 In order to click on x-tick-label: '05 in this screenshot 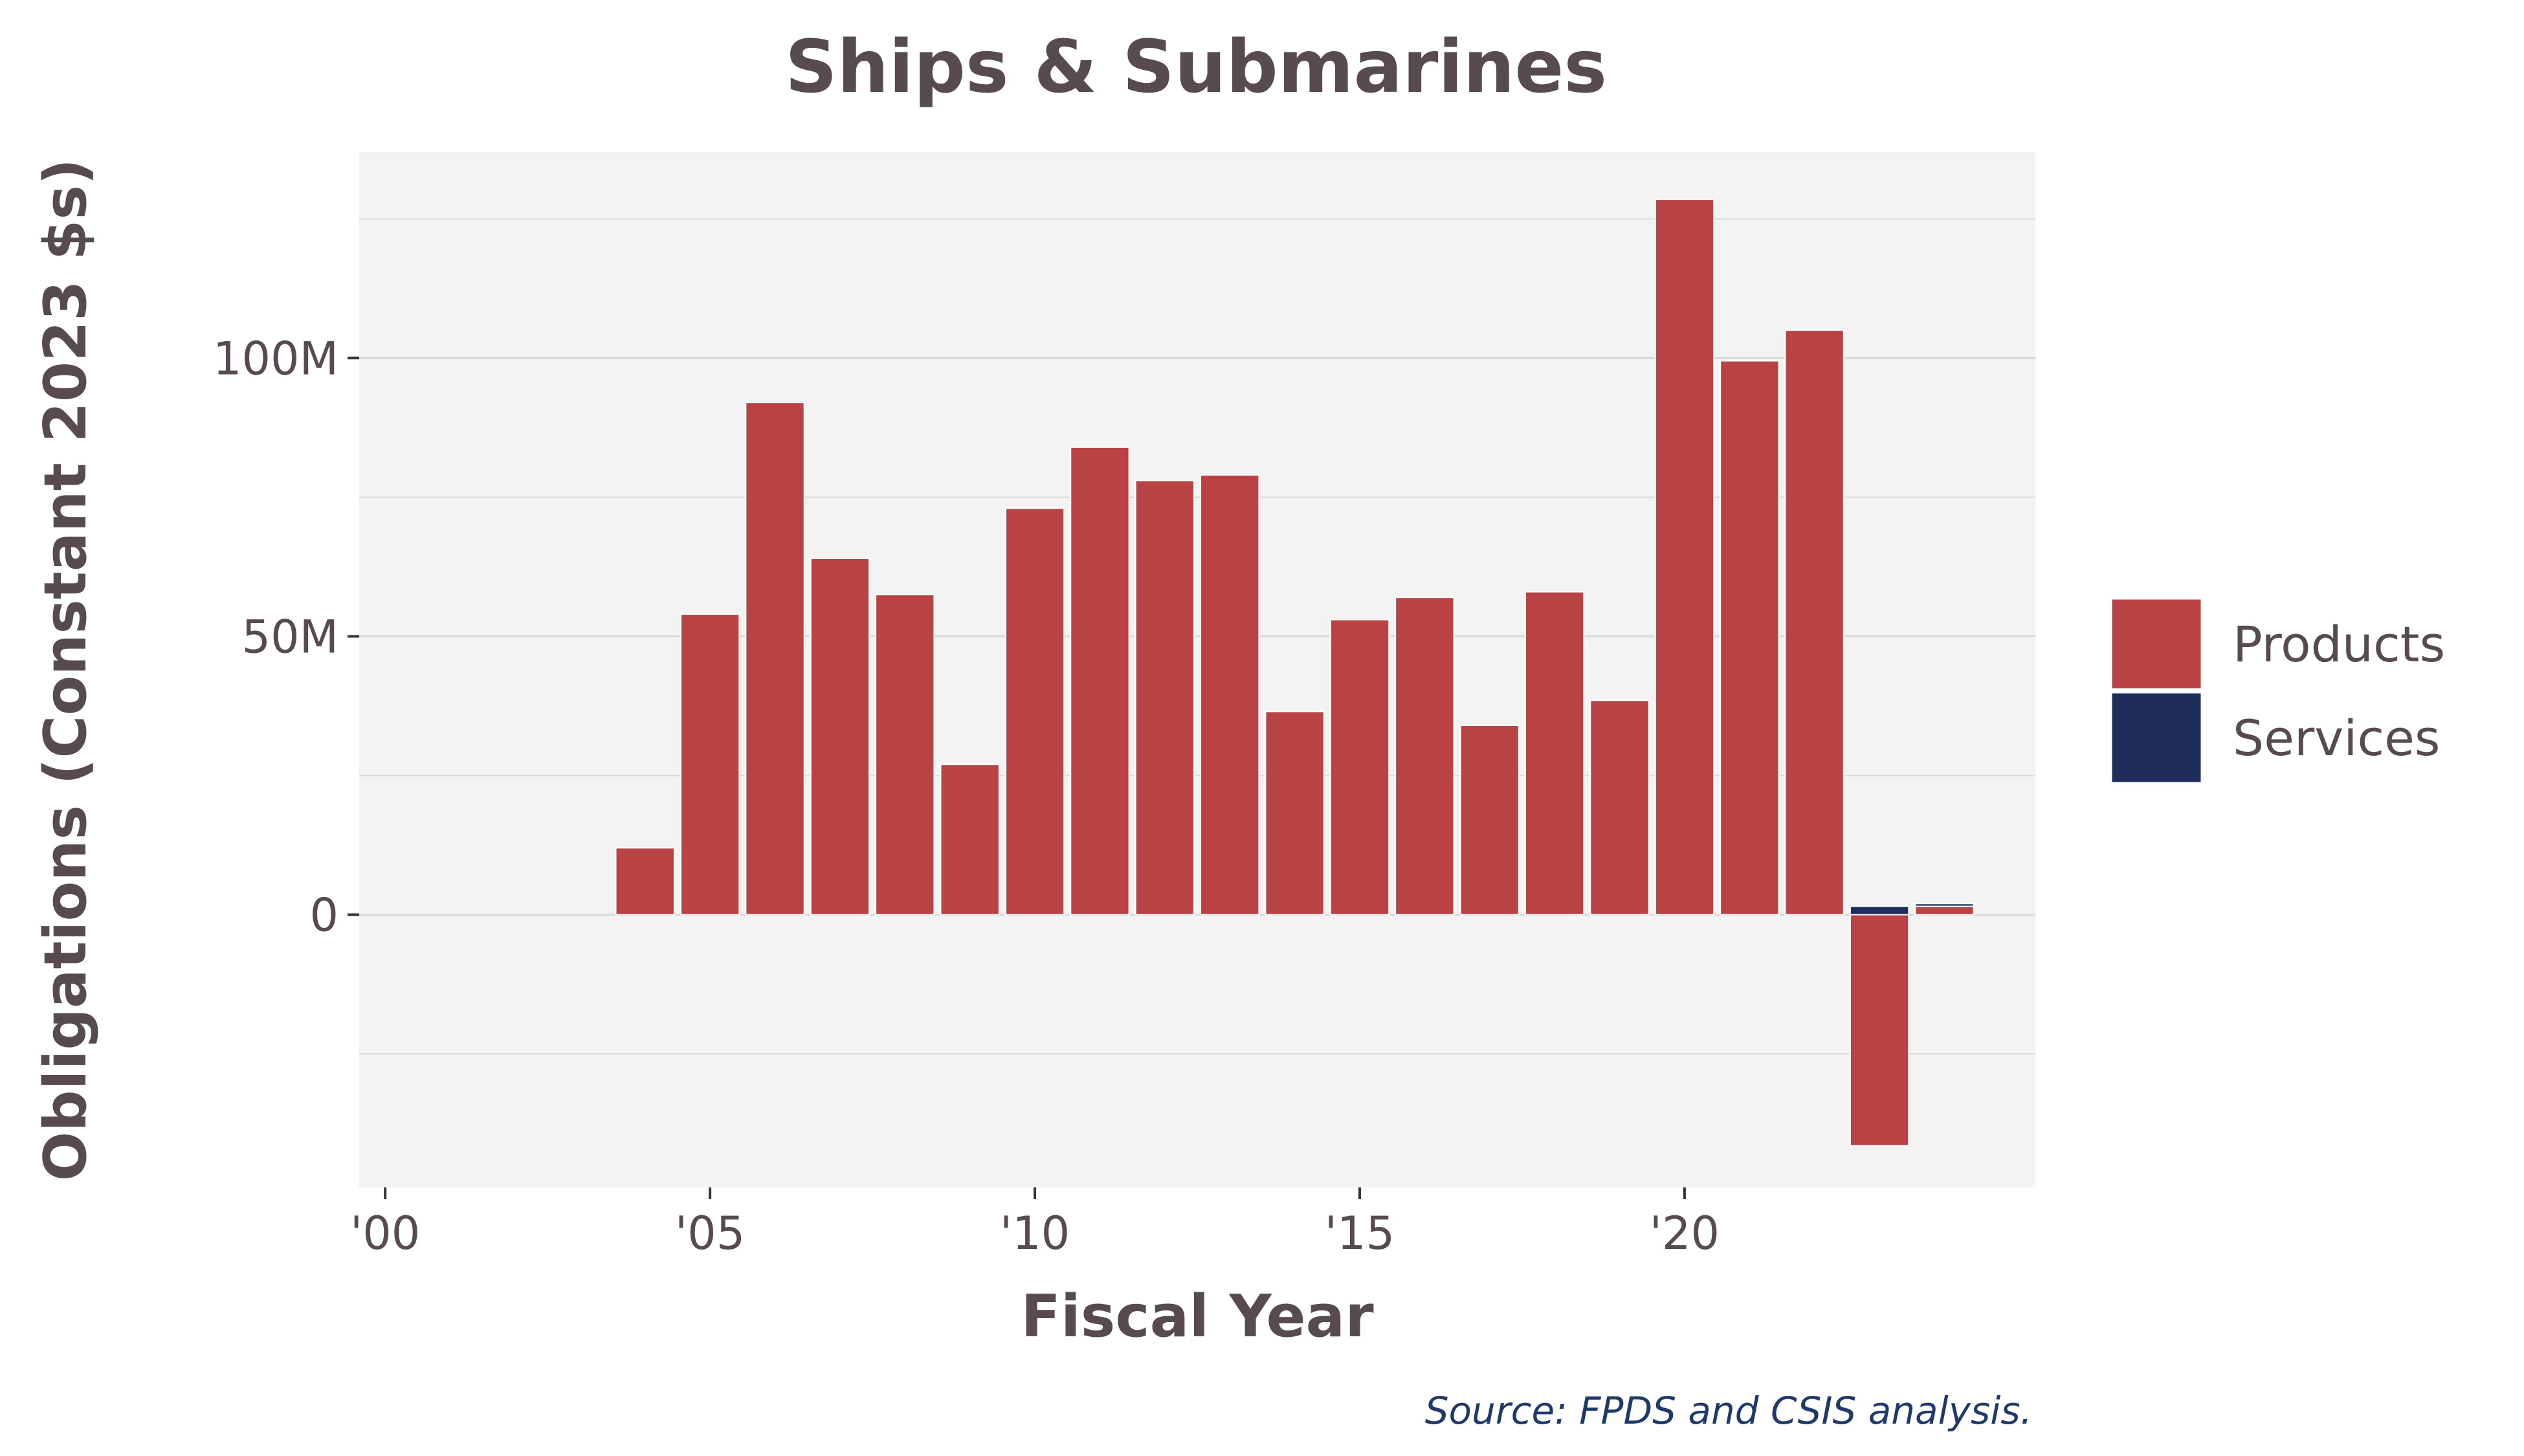, I will do `click(710, 1233)`.